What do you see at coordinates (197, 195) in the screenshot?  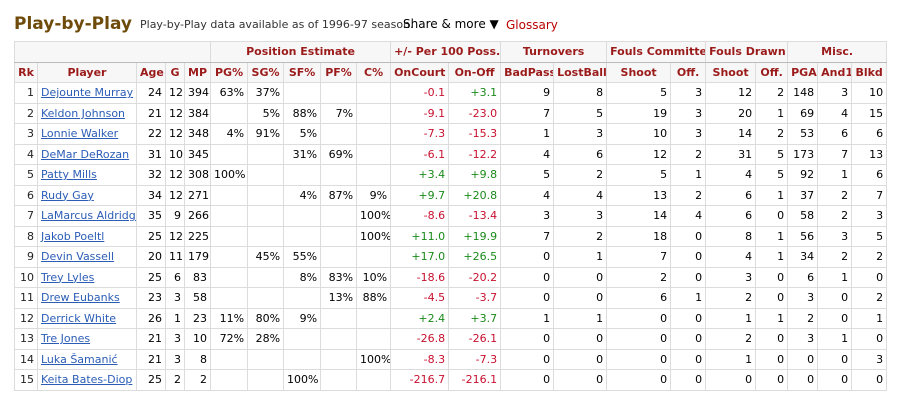 I see `cell: 271` at bounding box center [197, 195].